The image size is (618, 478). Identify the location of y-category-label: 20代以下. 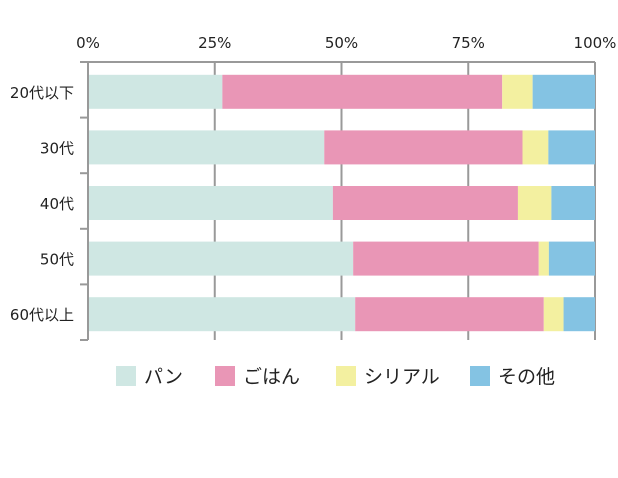
(42, 93).